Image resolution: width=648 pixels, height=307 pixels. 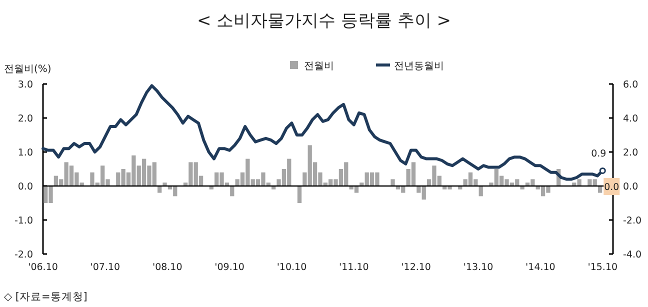 What do you see at coordinates (291, 267) in the screenshot?
I see `x-tick-label: '10.10` at bounding box center [291, 267].